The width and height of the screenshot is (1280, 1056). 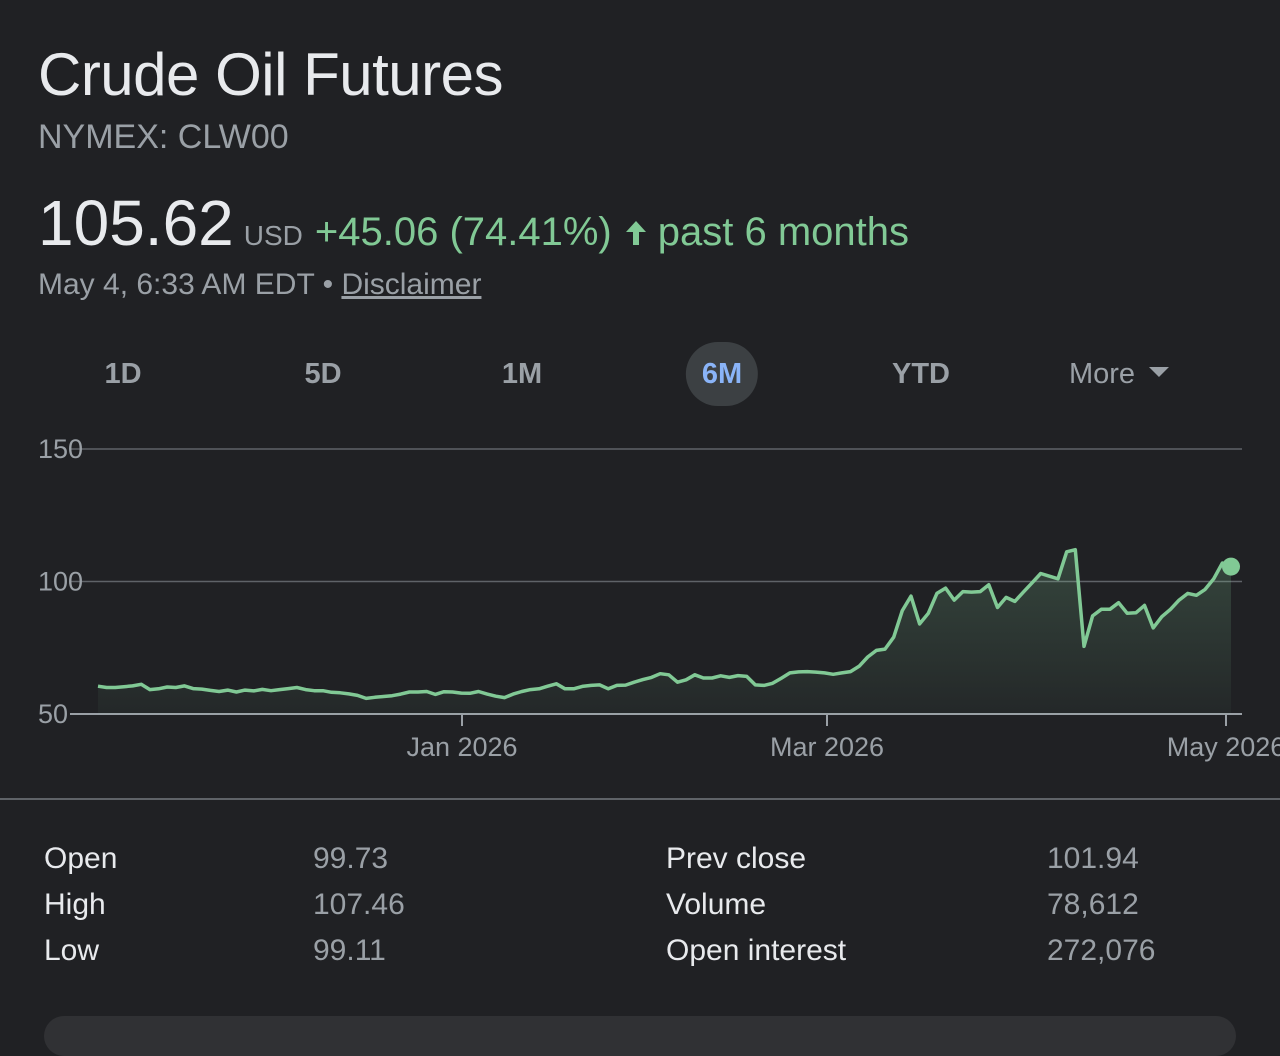 What do you see at coordinates (640, 1036) in the screenshot?
I see `bottom-card` at bounding box center [640, 1036].